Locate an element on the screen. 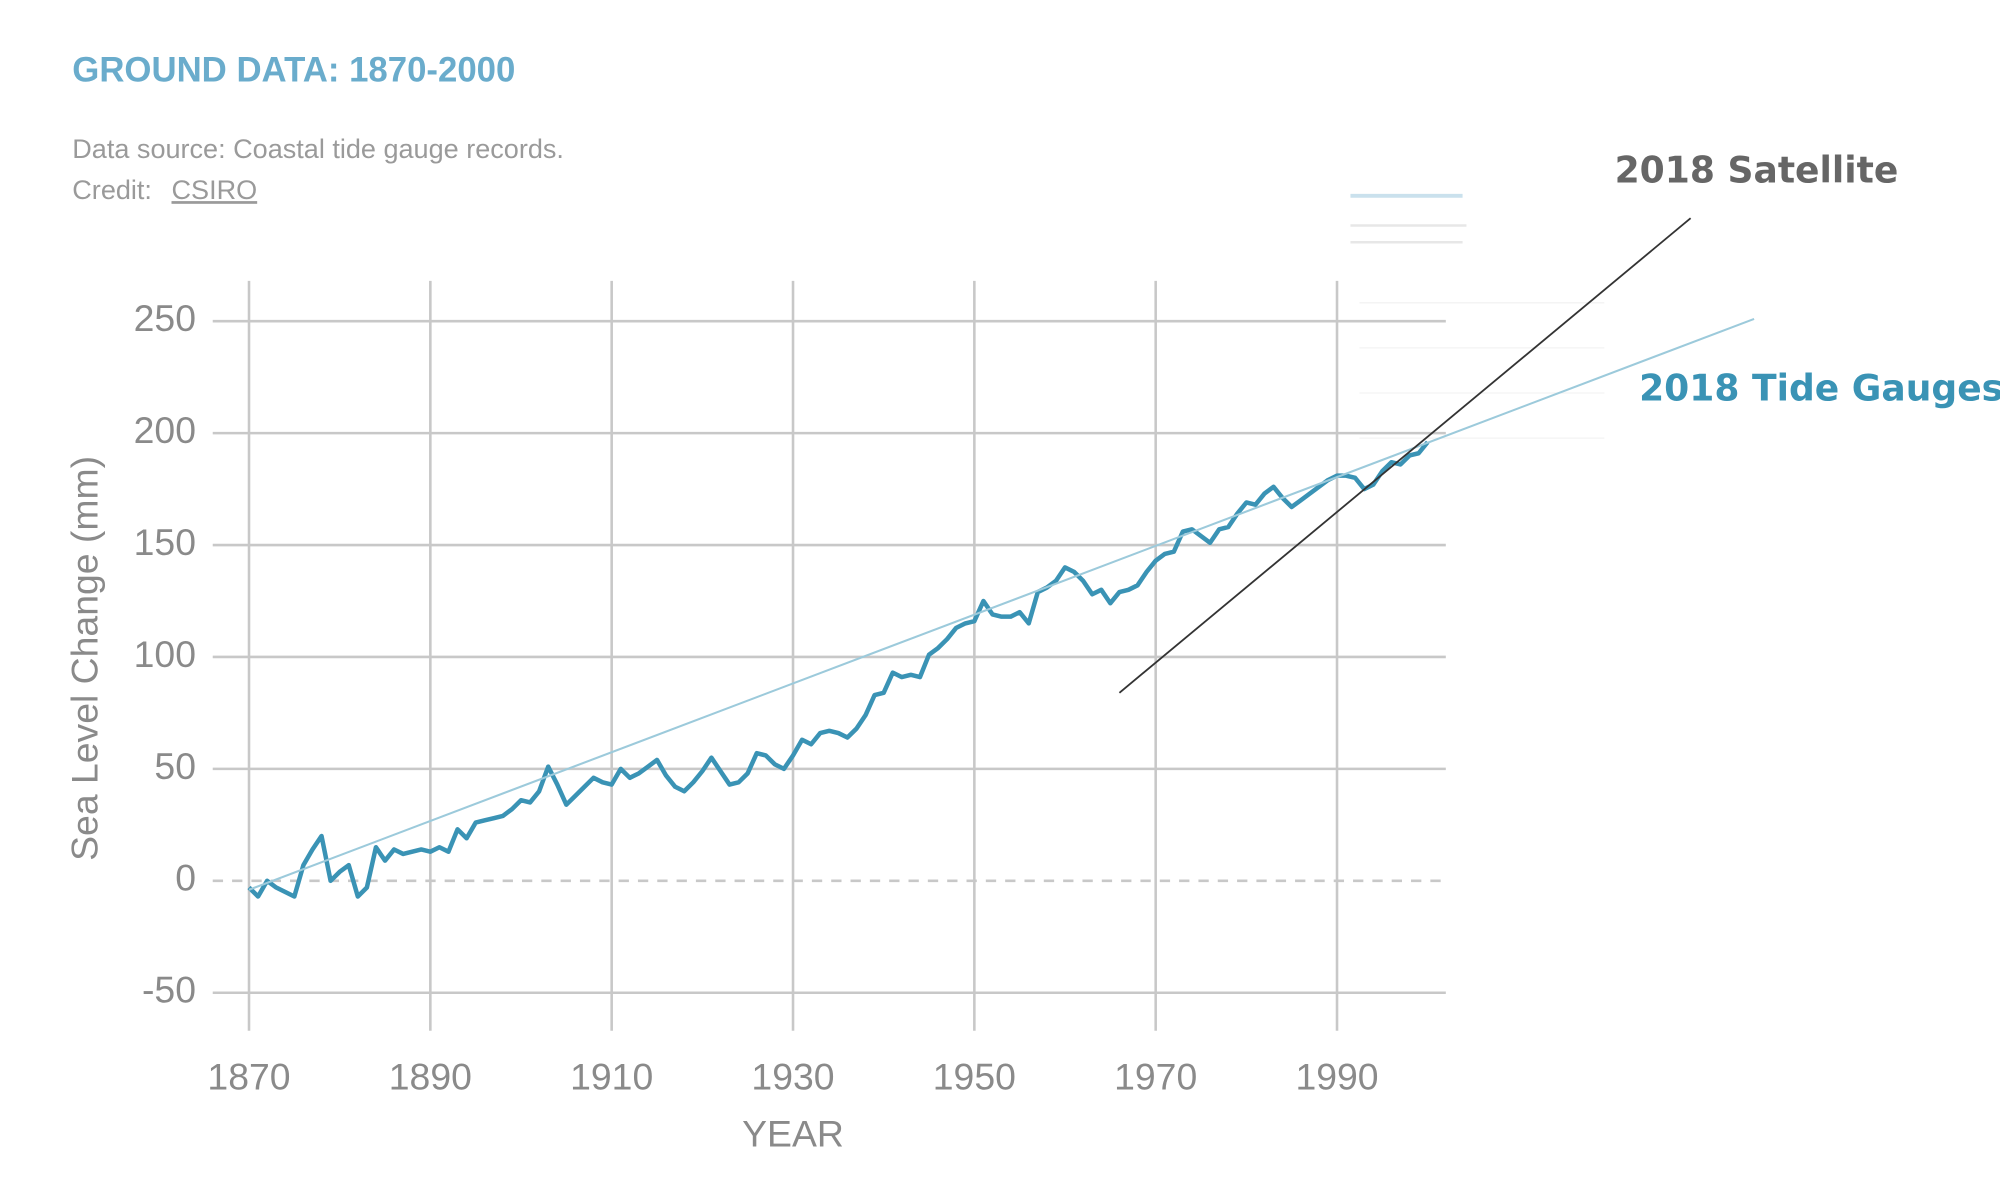 Image resolution: width=2000 pixels, height=1197 pixels. credit-label: Credit: is located at coordinates (112, 190).